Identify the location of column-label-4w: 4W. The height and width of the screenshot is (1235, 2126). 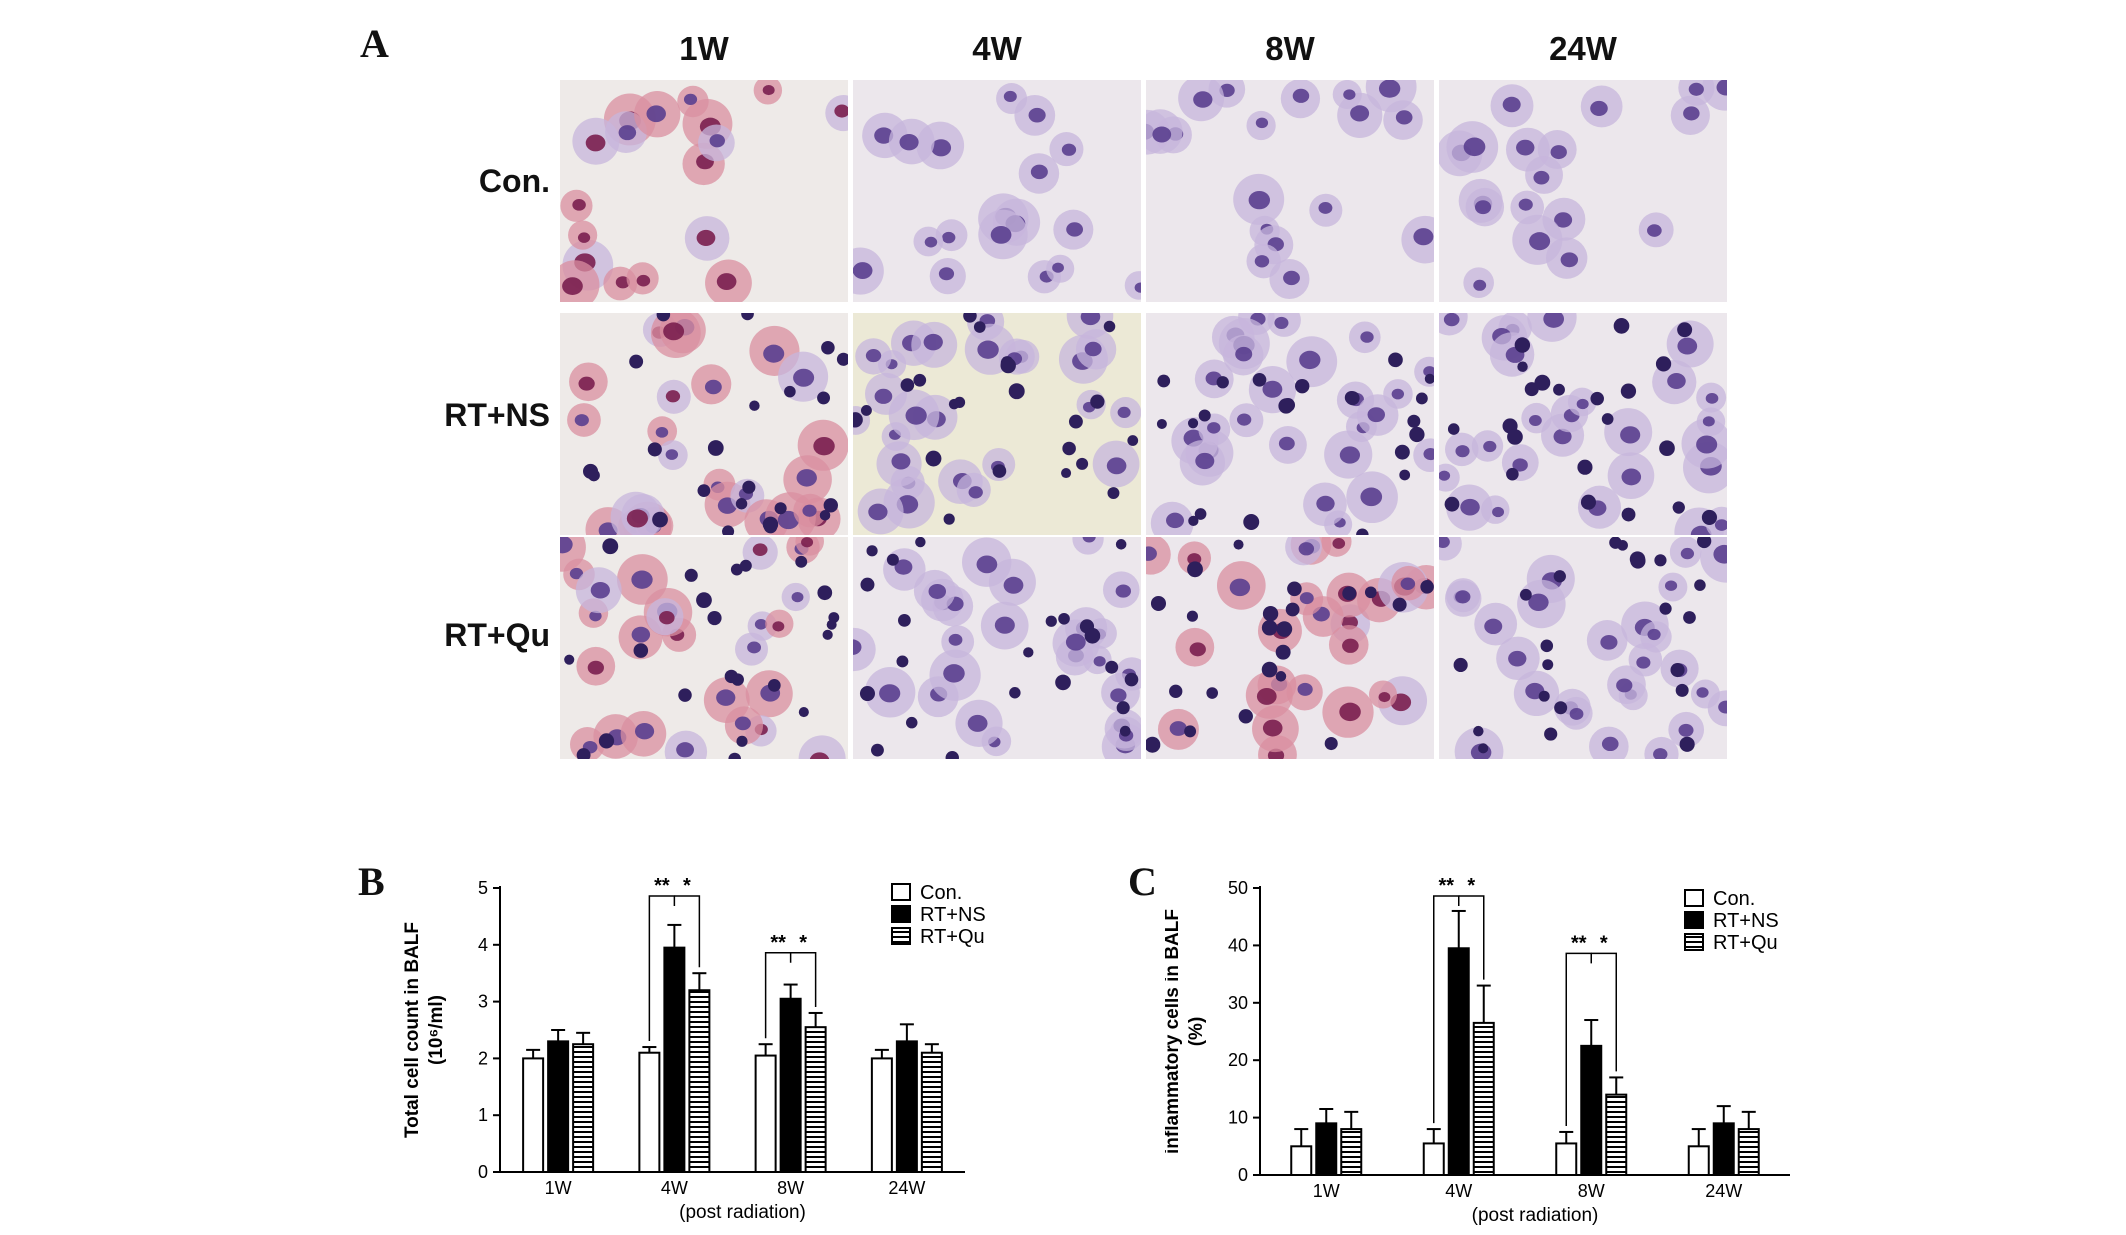
(997, 48).